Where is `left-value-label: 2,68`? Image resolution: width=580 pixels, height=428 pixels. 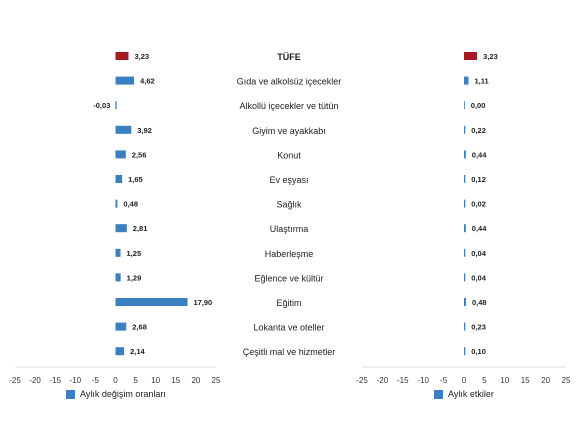
left-value-label: 2,68 is located at coordinates (139, 327).